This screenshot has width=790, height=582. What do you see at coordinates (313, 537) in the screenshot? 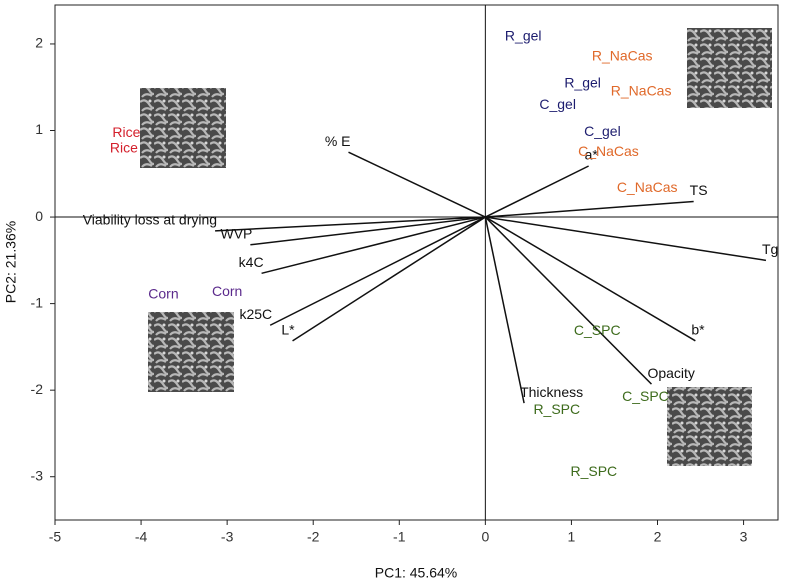
I see `x-tick-label: -2` at bounding box center [313, 537].